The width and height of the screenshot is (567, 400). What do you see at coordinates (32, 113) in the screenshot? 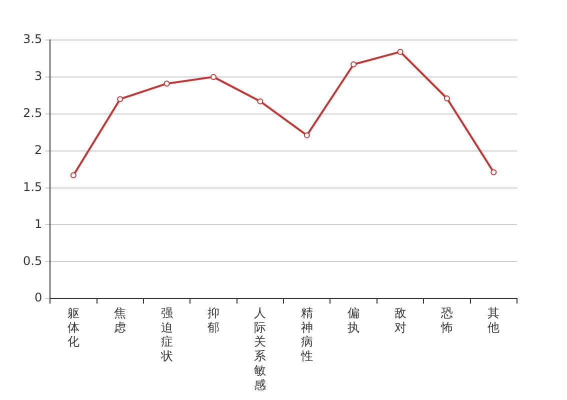
I see `y-tick-label: 2.5` at bounding box center [32, 113].